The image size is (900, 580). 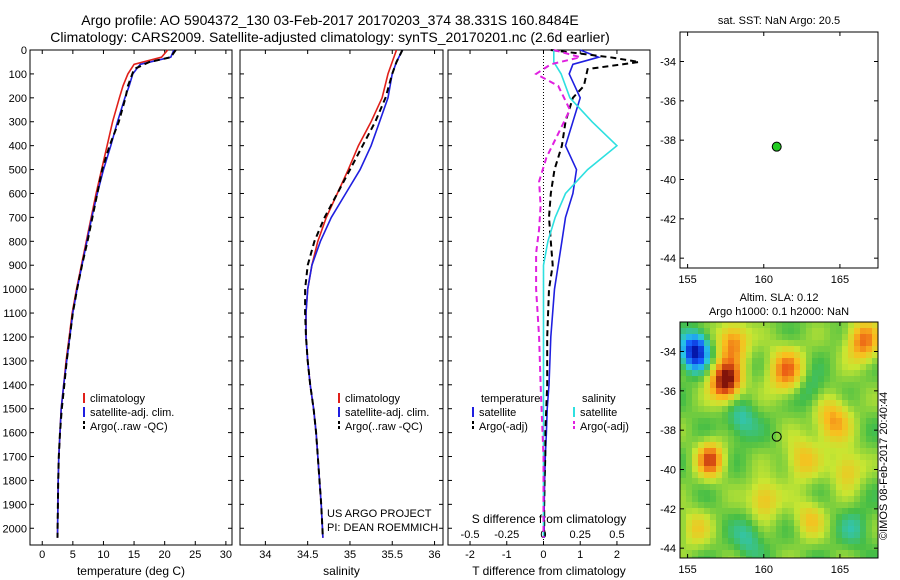 What do you see at coordinates (15, 338) in the screenshot?
I see `depth-tick-label: 1200` at bounding box center [15, 338].